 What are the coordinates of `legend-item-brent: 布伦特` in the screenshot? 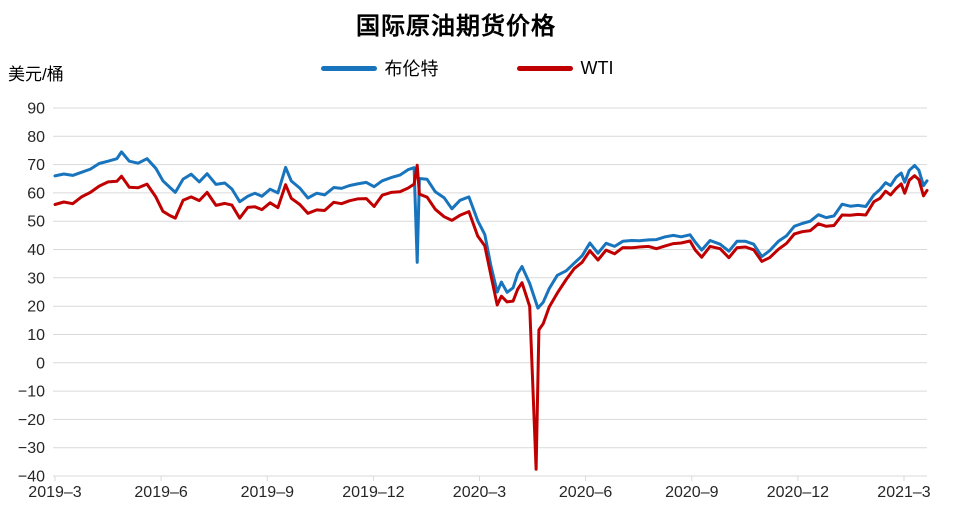 It's located at (379, 68).